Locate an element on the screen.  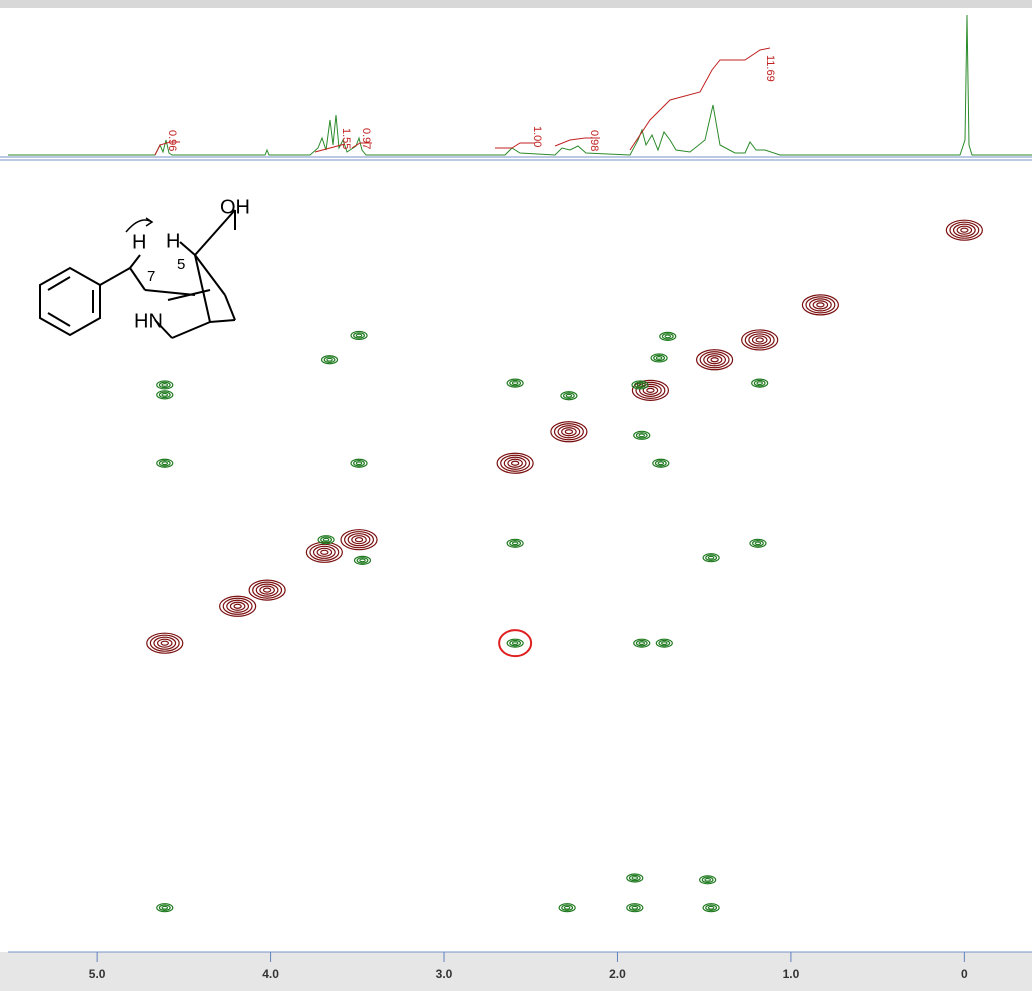
integral-curves is located at coordinates (462, 101).